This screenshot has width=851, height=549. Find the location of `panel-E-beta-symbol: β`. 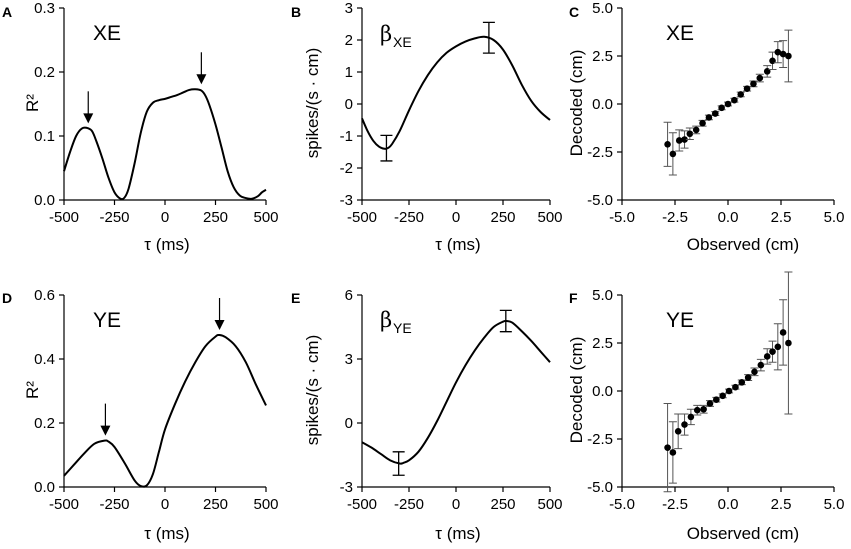

panel-E-beta-symbol: β is located at coordinates (386, 320).